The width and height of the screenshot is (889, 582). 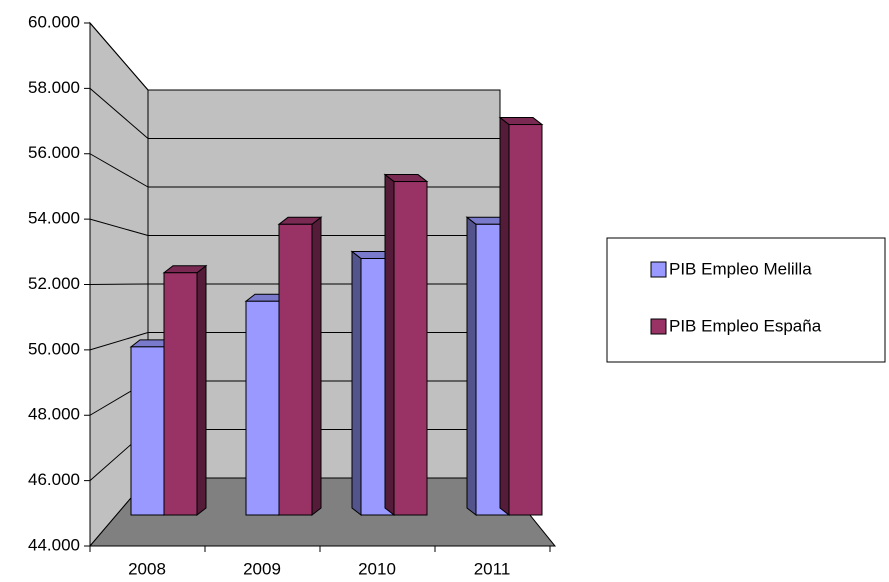 What do you see at coordinates (54, 152) in the screenshot?
I see `y-tick-label: 56.000` at bounding box center [54, 152].